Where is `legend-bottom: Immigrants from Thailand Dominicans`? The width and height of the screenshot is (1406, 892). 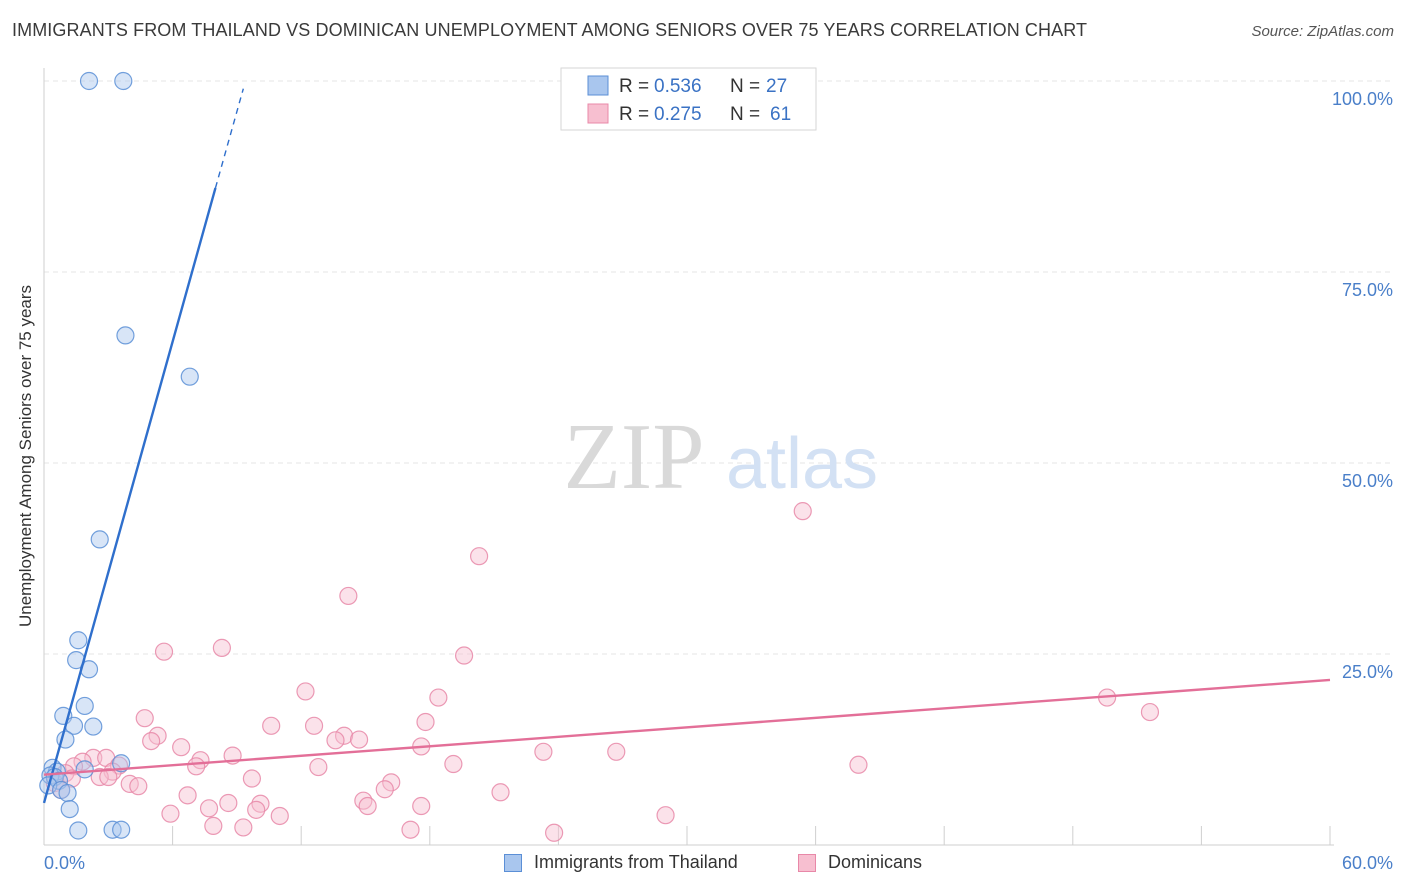 legend-bottom: Immigrants from Thailand Dominicans is located at coordinates (703, 865).